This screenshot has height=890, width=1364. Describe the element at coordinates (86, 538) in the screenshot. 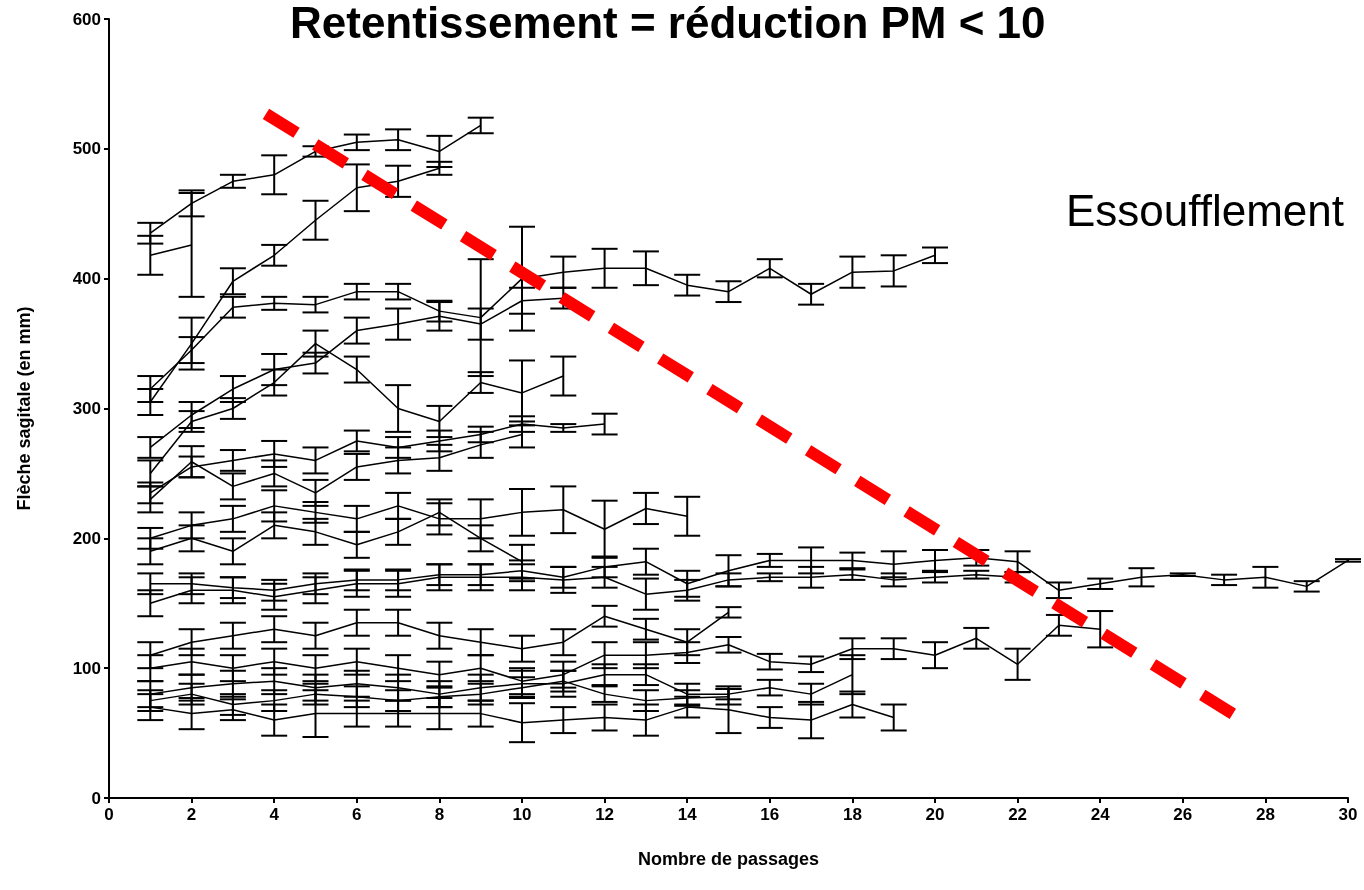

I see `y-tick-label: 200` at that location.